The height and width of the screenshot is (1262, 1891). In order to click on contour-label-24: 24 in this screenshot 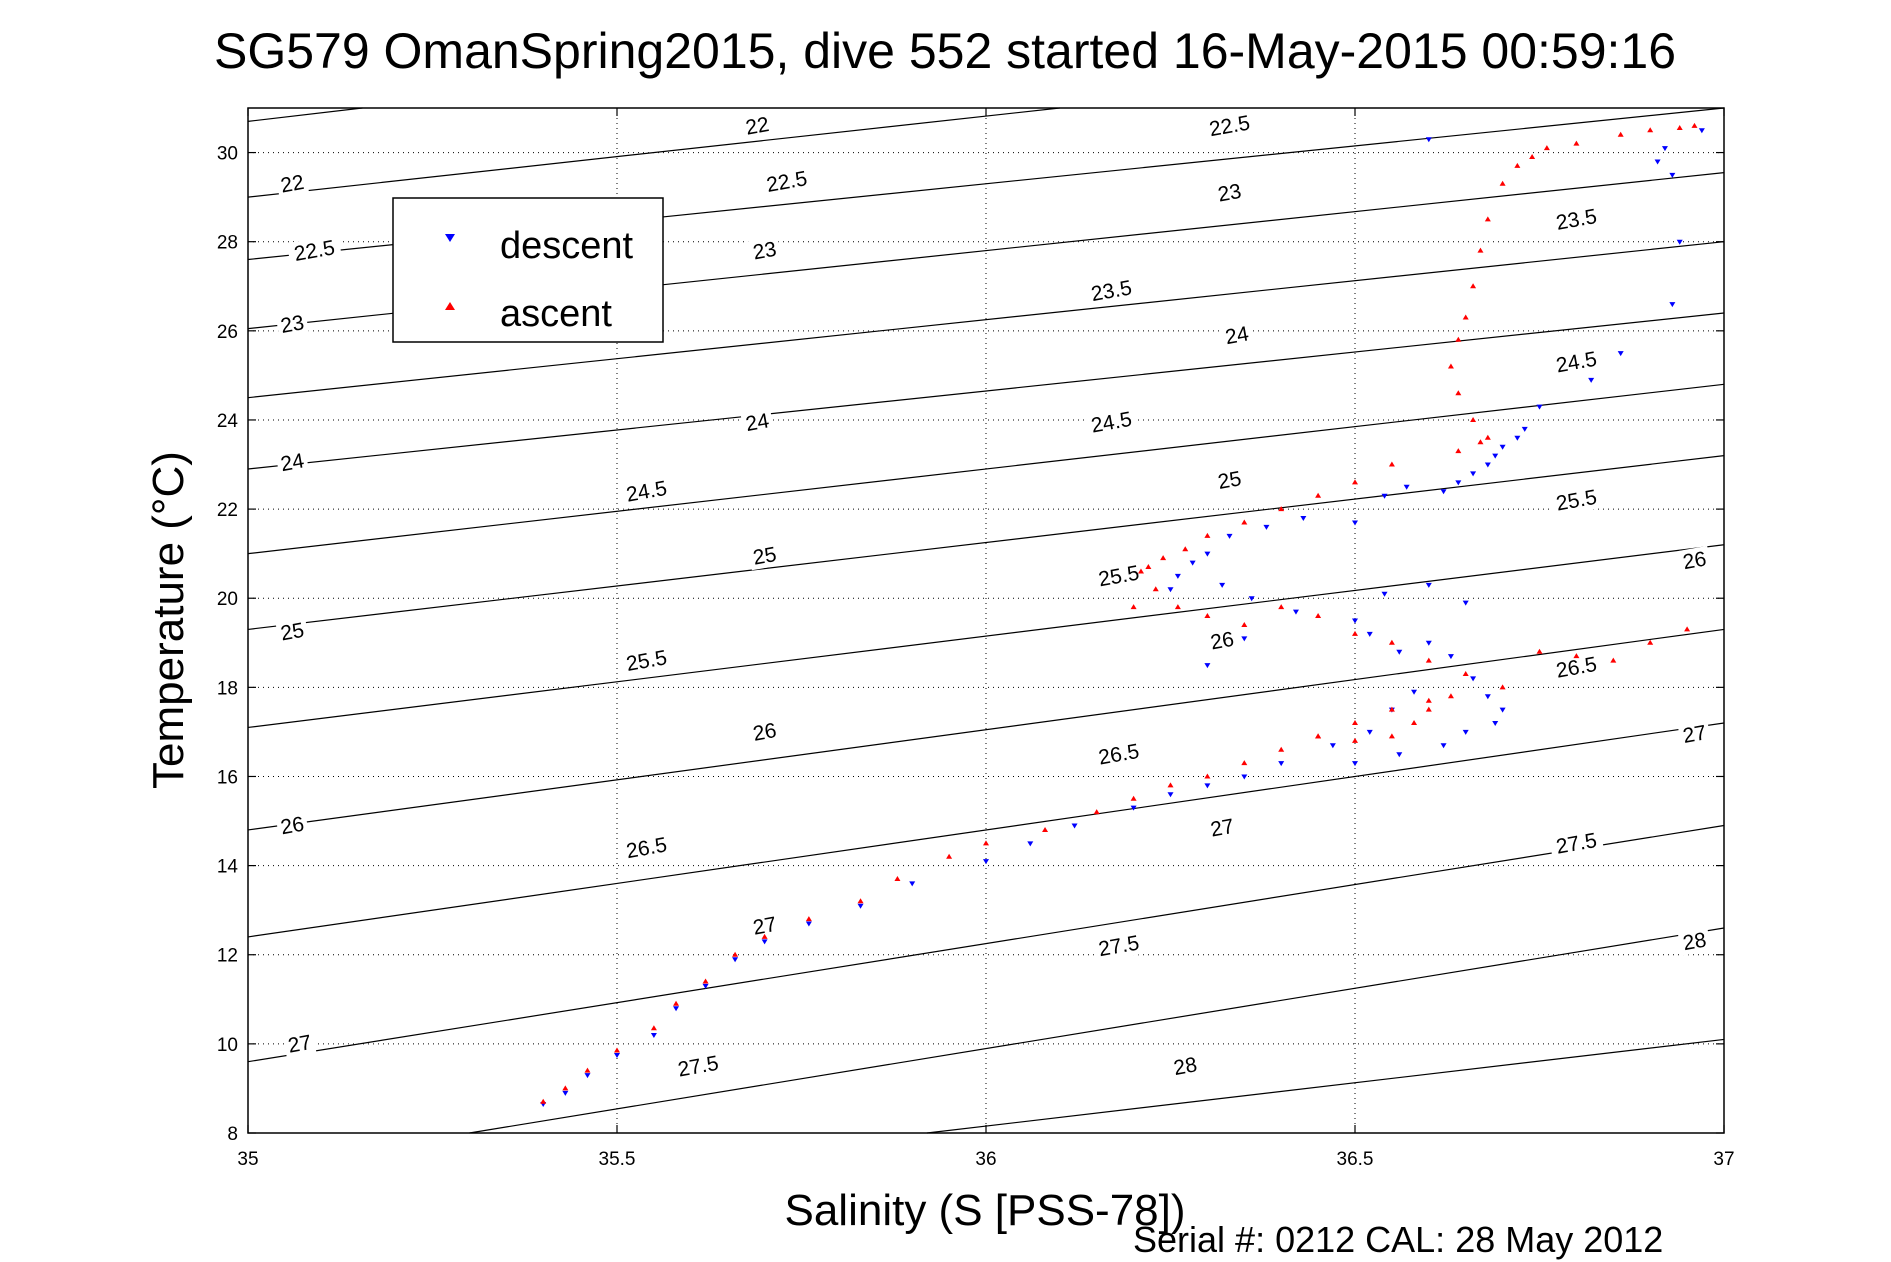, I will do `click(292, 462)`.